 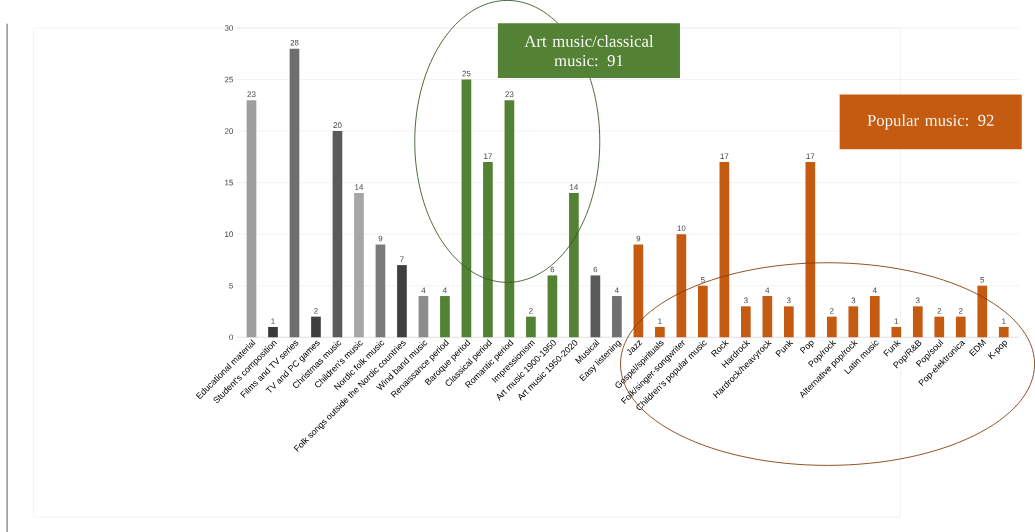 I want to click on annotation: Popular music: 92, so click(x=930, y=122).